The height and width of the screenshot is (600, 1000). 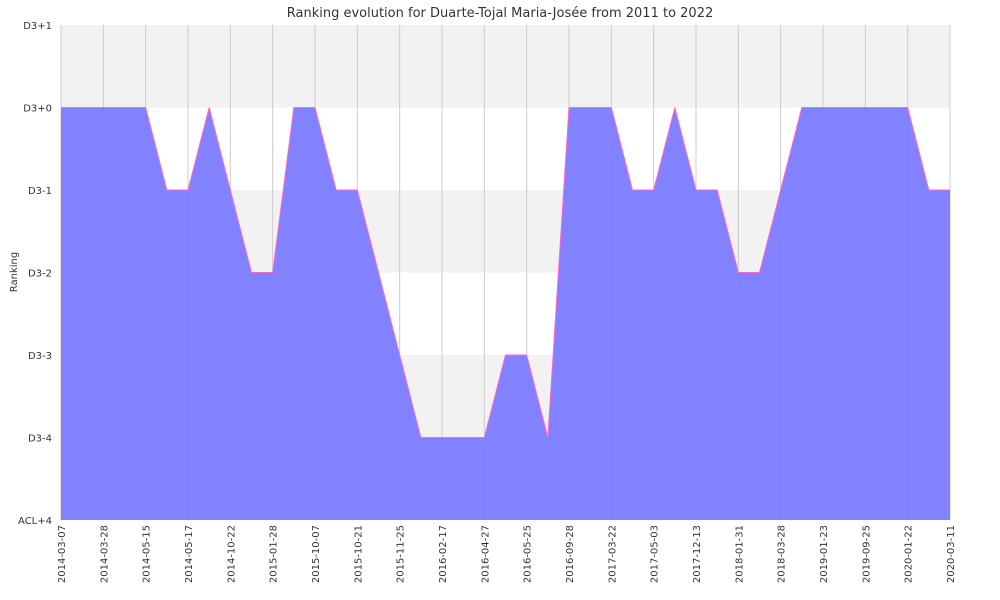 I want to click on y-tick-label: D3-2, so click(x=40, y=274).